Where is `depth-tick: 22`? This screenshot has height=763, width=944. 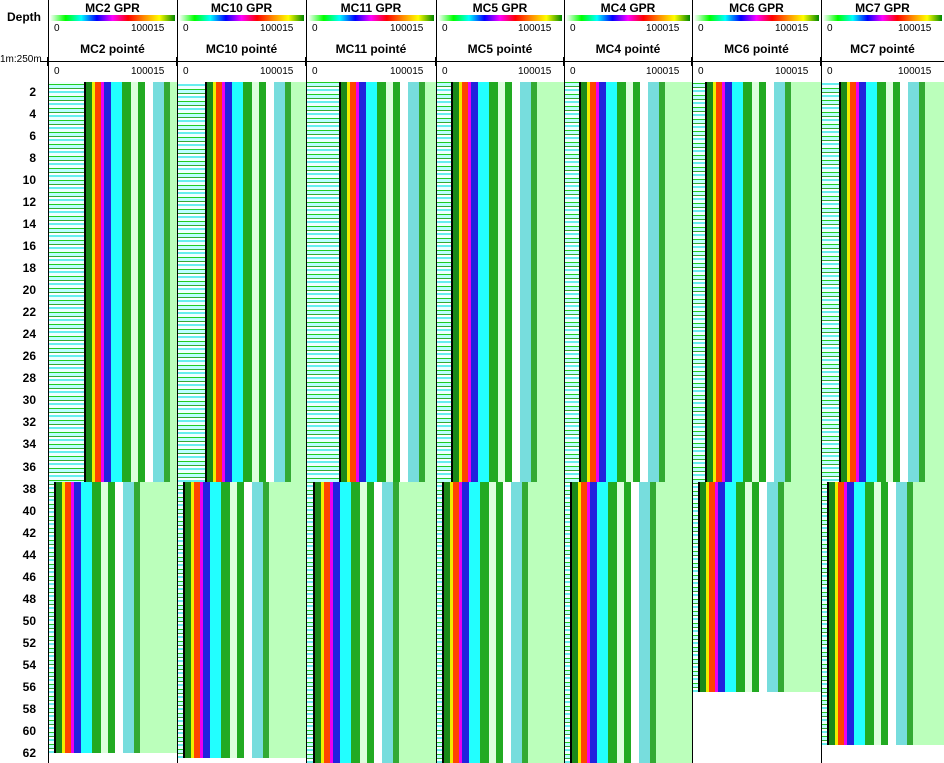 depth-tick: 22 is located at coordinates (29, 312).